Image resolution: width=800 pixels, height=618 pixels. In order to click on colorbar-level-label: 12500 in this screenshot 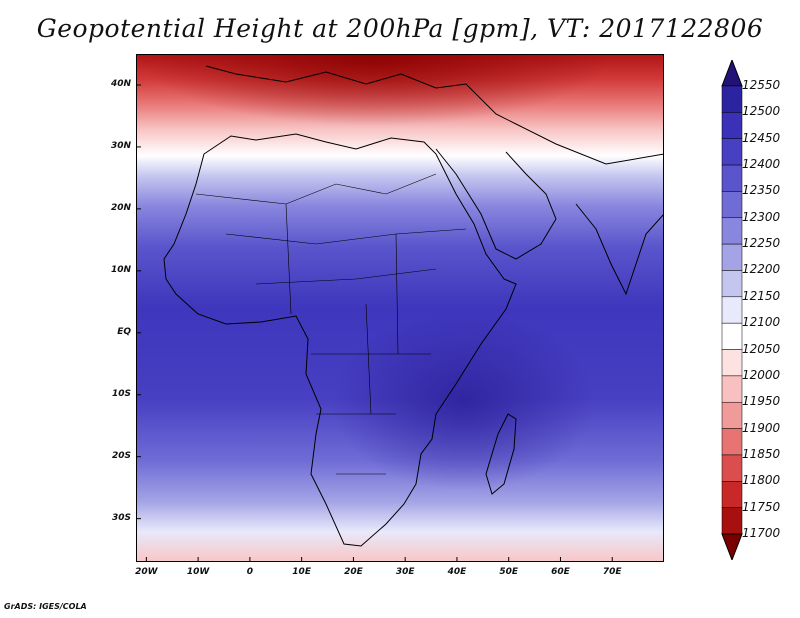, I will do `click(761, 111)`.